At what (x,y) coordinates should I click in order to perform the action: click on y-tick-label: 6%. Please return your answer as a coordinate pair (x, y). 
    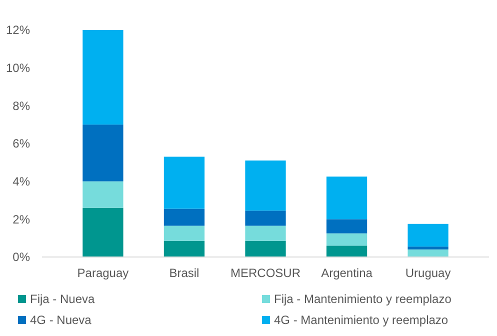
    Looking at the image, I should click on (21, 143).